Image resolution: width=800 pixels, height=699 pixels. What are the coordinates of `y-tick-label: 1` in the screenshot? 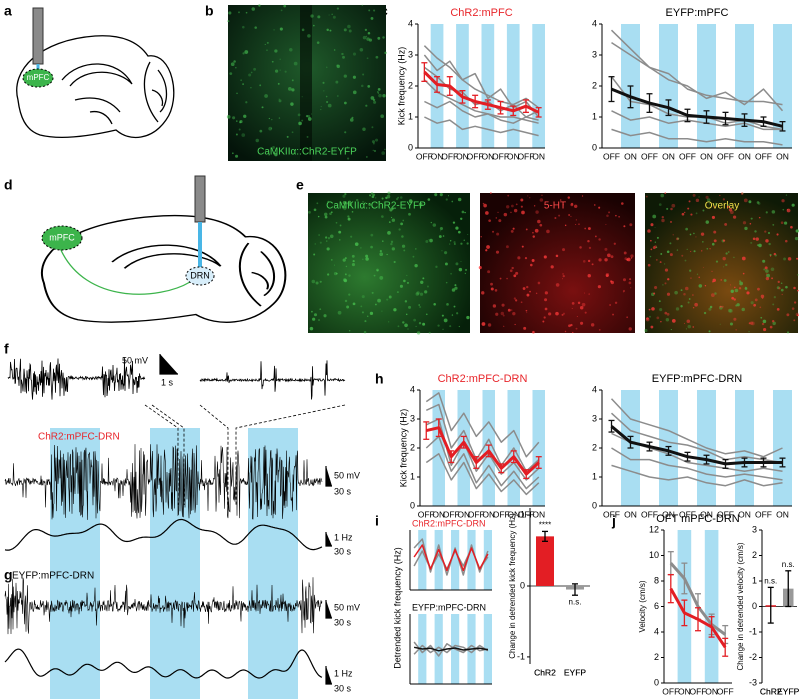 It's located at (594, 476).